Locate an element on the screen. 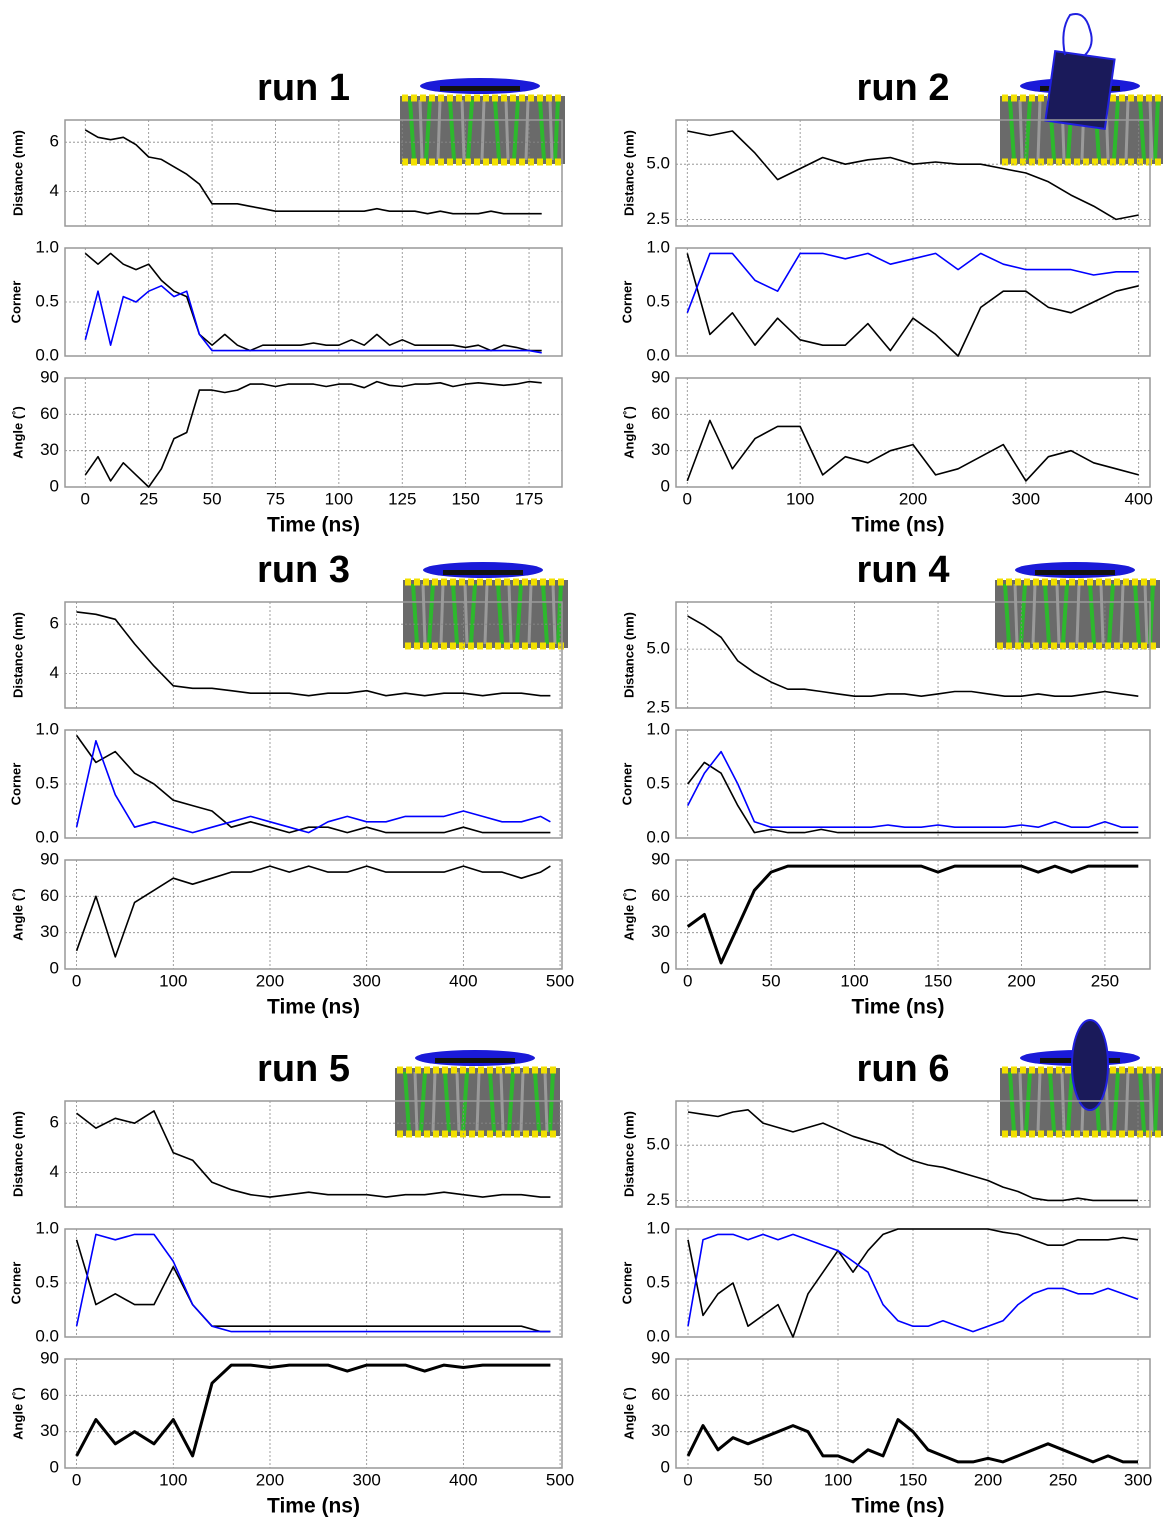 The image size is (1163, 1521). chart-title: run 4 is located at coordinates (903, 570).